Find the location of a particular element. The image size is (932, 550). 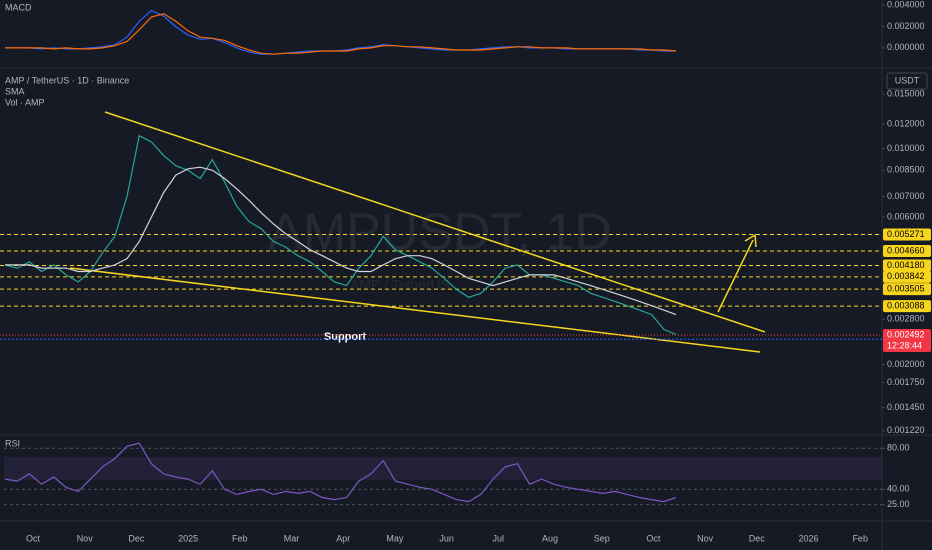

price-label: 0.005271 is located at coordinates (906, 234).